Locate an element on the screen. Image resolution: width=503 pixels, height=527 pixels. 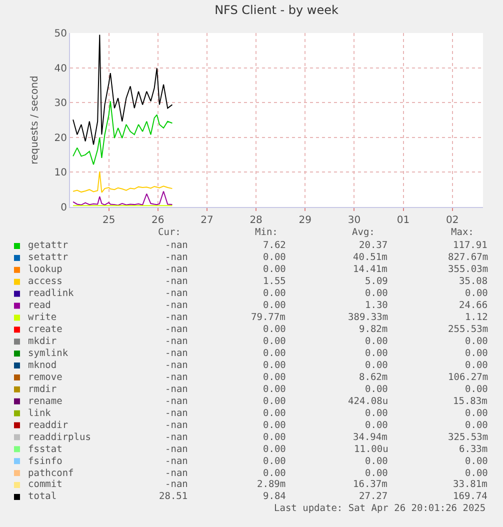
chart-title: NFS Client - by week is located at coordinates (276, 10).